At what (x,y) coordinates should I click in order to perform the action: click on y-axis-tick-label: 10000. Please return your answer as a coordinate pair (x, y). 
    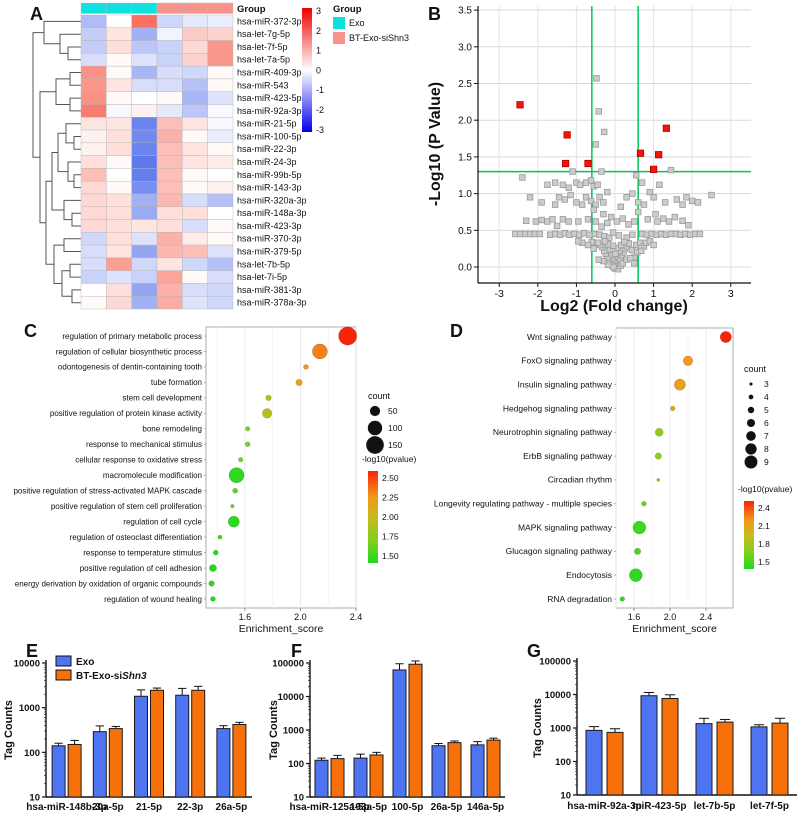
    Looking at the image, I should click on (558, 695).